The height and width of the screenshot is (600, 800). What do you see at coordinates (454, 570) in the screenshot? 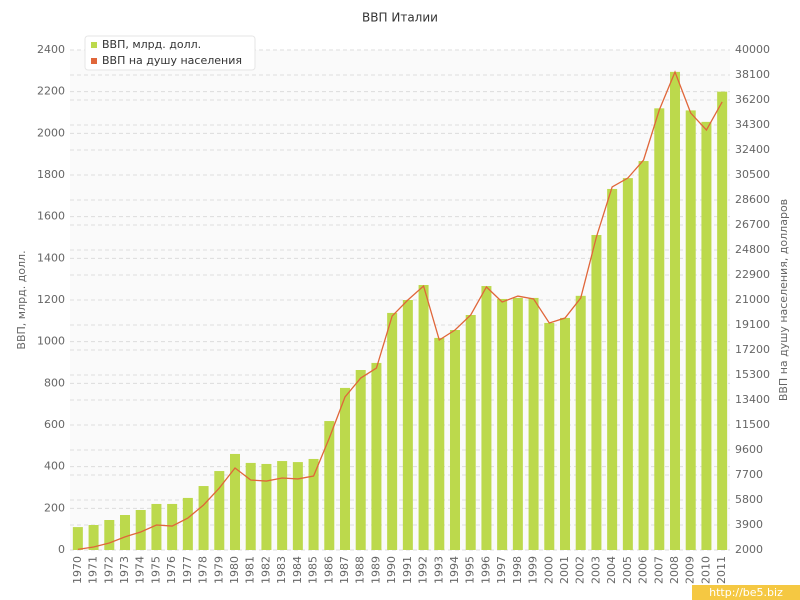
I see `x-tick-label: 1994` at bounding box center [454, 570].